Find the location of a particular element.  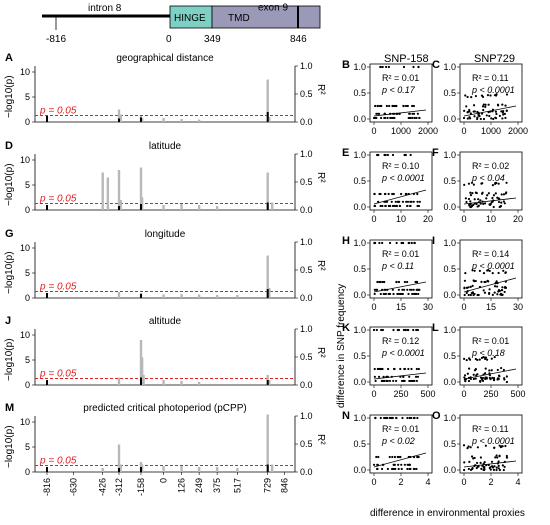

y-tick-label: 1.0 is located at coordinates (359, 243).